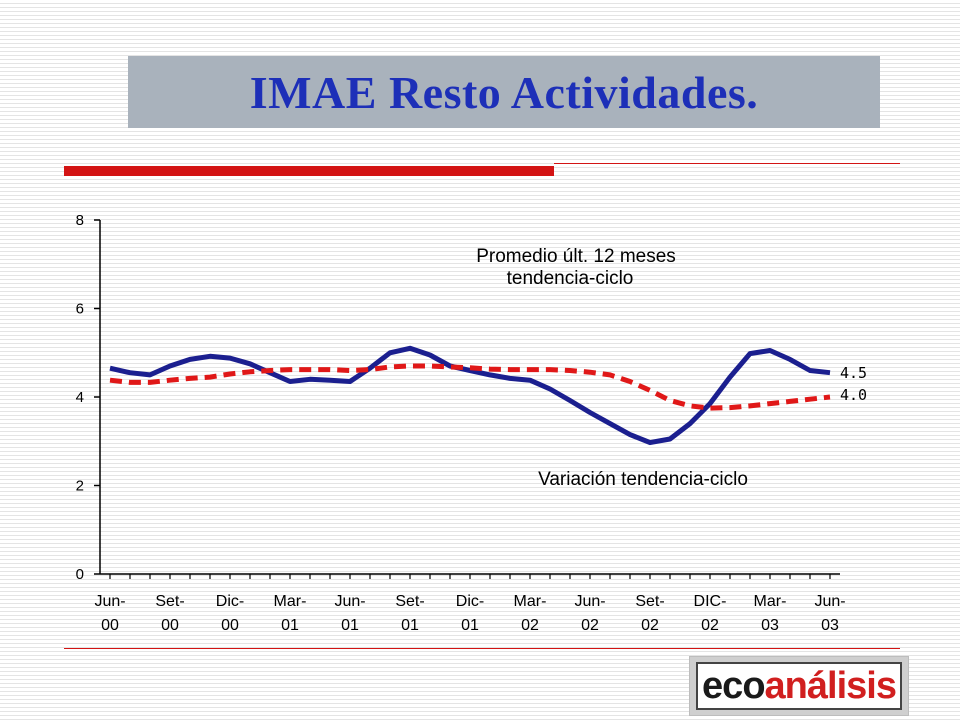  I want to click on chart-annotation: Promedio últ. 12 meses, so click(576, 256).